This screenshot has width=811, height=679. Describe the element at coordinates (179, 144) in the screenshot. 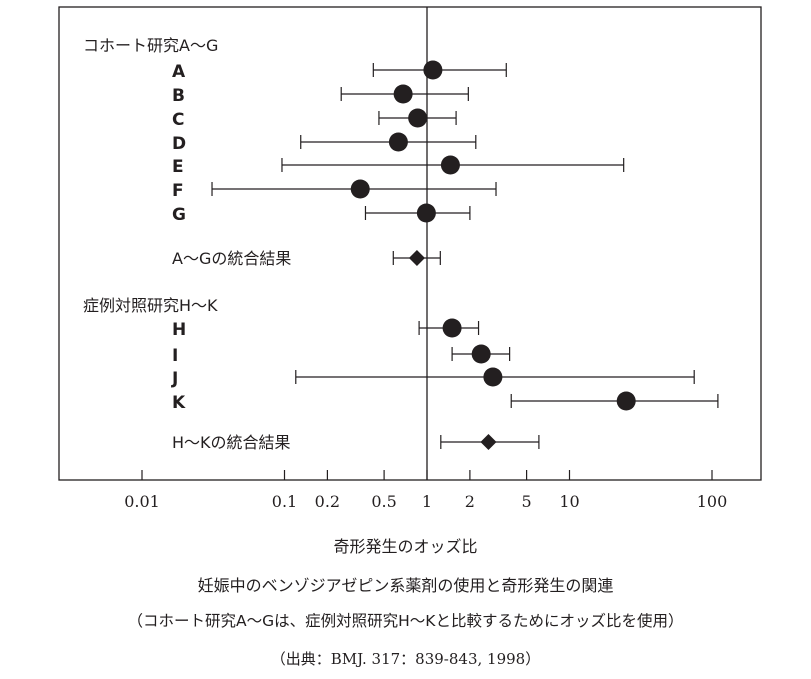

I see `study-label: D` at that location.